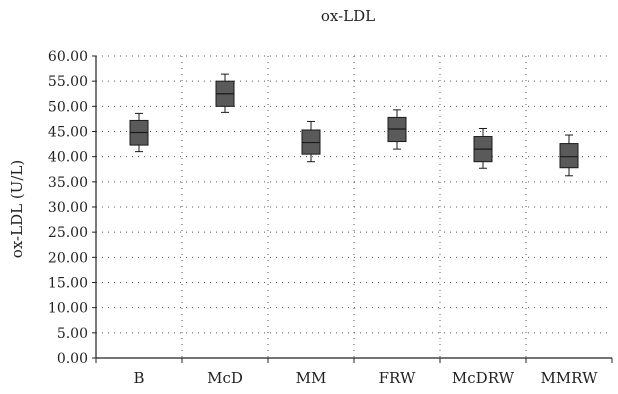 The image size is (618, 394). I want to click on y-tick-label: 20.00, so click(68, 258).